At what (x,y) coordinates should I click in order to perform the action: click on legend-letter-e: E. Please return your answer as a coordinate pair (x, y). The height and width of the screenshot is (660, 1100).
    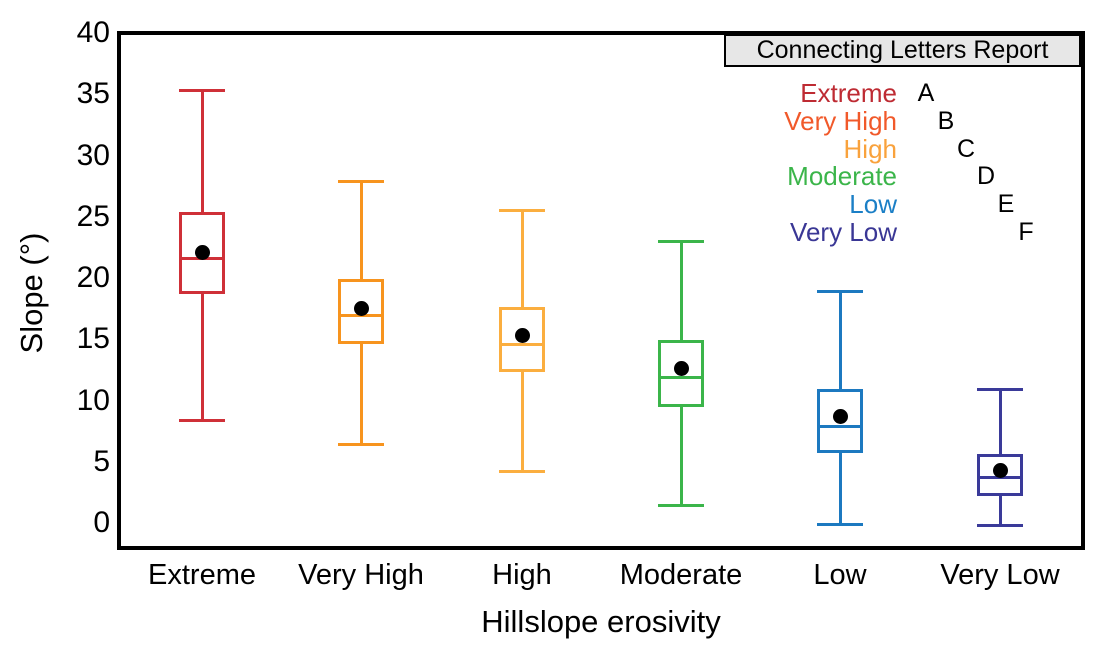
    Looking at the image, I should click on (1006, 204).